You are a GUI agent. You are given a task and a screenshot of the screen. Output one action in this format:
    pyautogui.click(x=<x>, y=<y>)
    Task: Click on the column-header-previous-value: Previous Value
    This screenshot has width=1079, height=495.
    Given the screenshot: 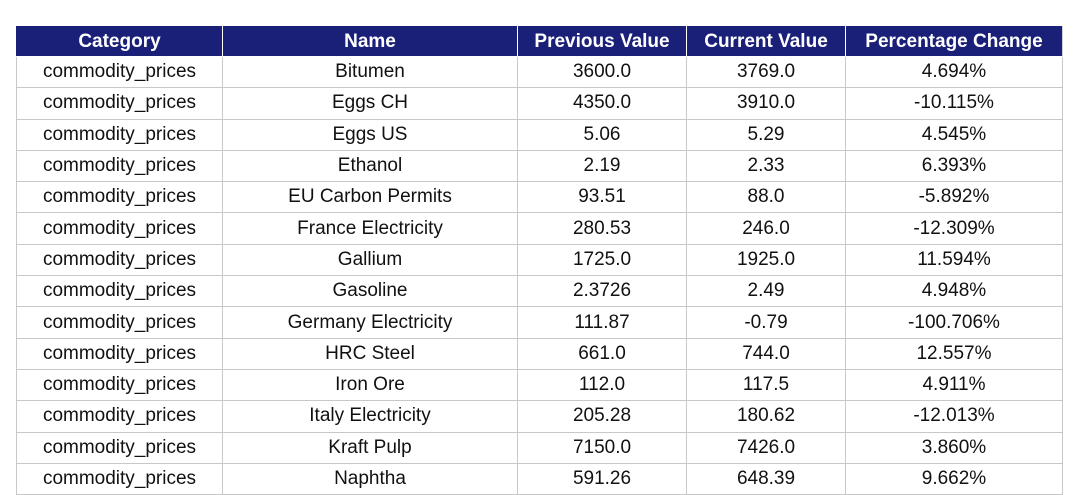 What is the action you would take?
    pyautogui.click(x=602, y=41)
    